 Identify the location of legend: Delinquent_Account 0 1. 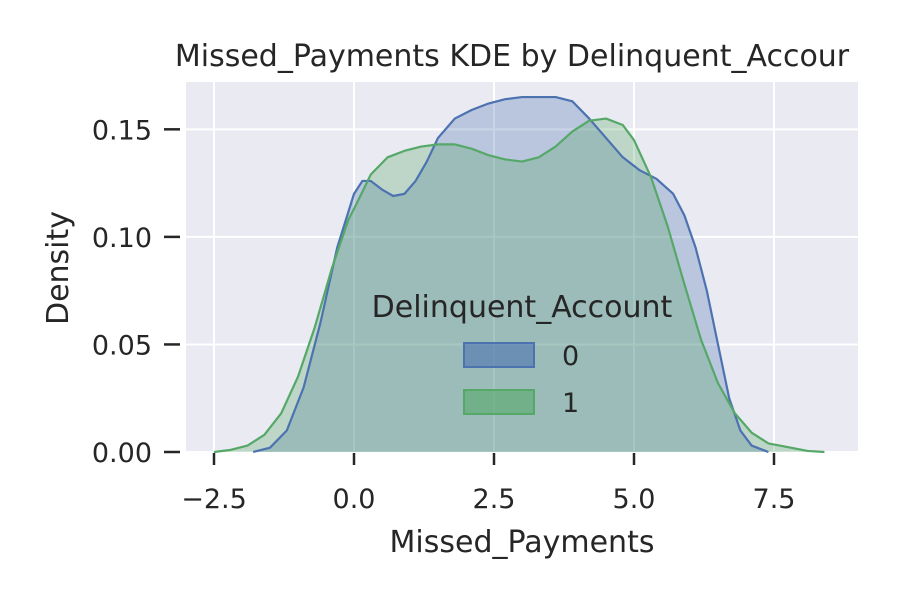
(522, 354).